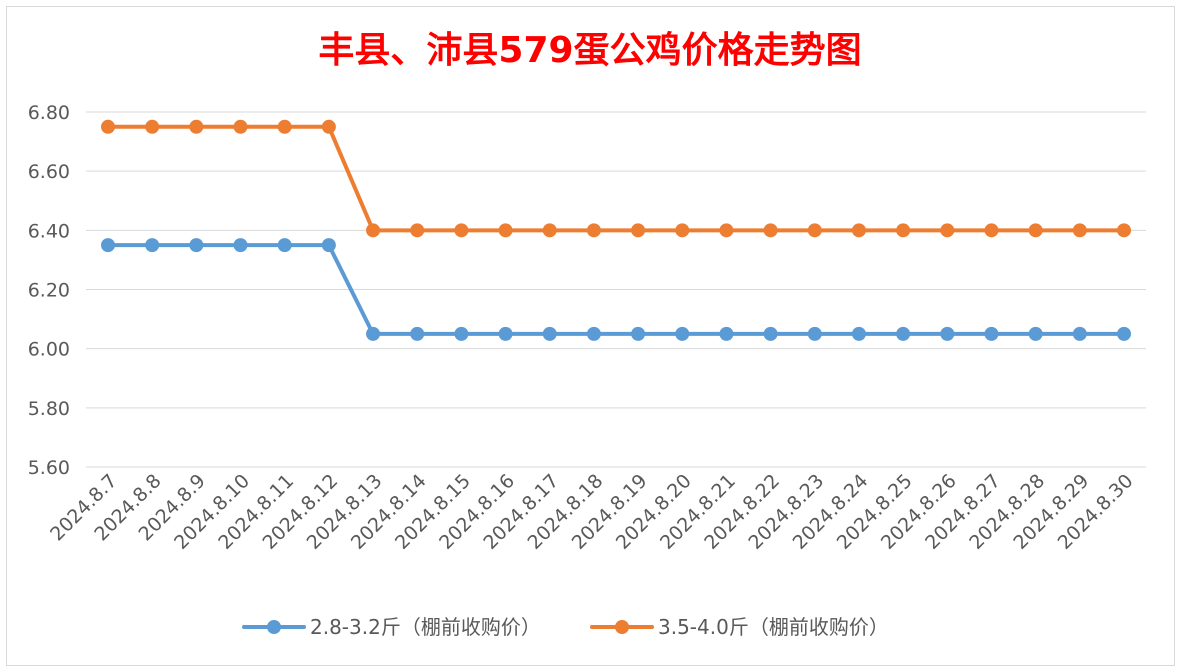 The width and height of the screenshot is (1181, 672). I want to click on y-tick-label: 6.40, so click(49, 231).